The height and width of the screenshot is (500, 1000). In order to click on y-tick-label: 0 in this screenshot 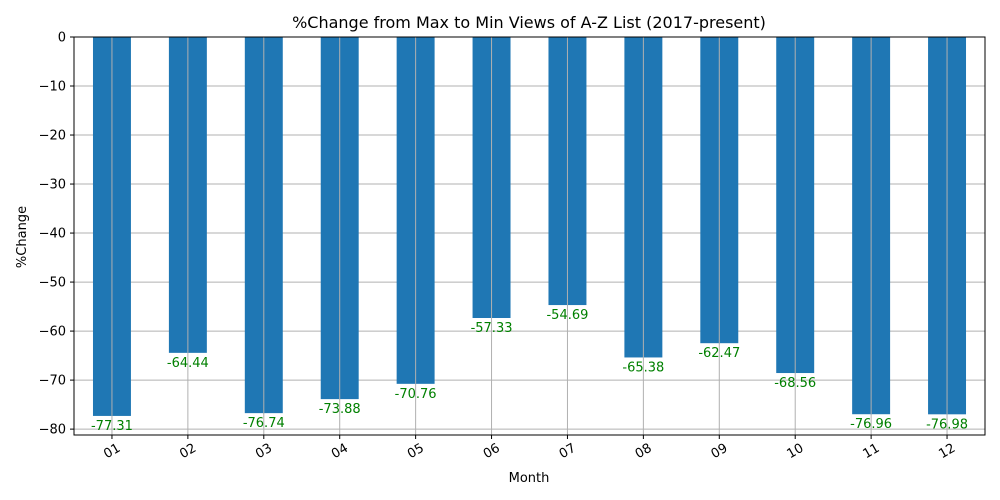, I will do `click(62, 38)`.